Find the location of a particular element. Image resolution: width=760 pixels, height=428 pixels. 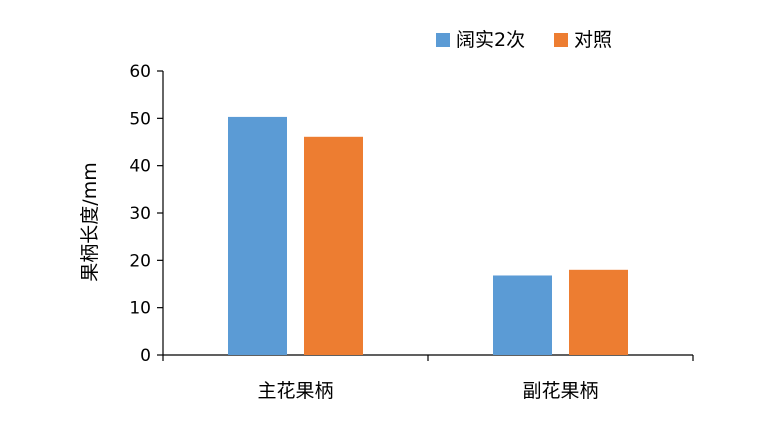

legend-label: 阔实2次 is located at coordinates (490, 40).